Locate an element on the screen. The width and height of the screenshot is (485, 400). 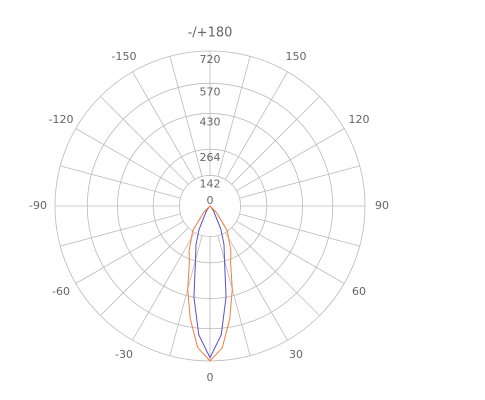
ring is located at coordinates (210, 206).